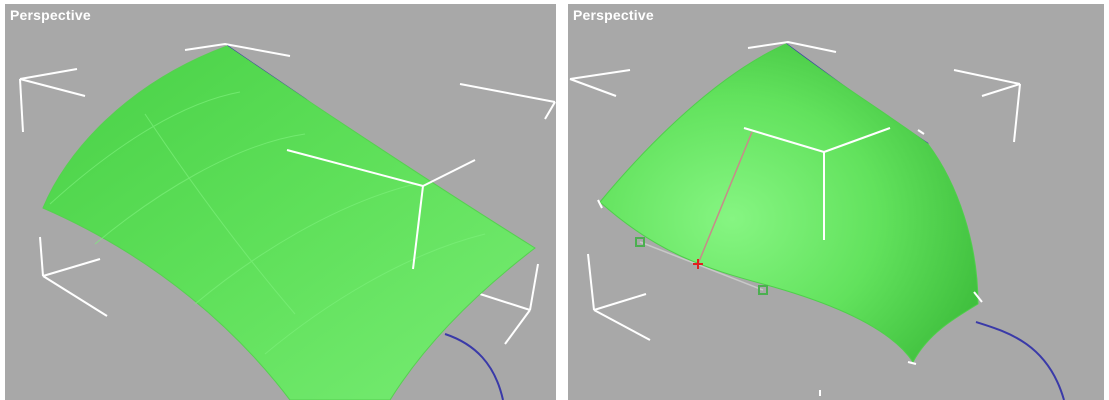 The image size is (1109, 400). I want to click on vertex-tangent-handle, so click(701, 213).